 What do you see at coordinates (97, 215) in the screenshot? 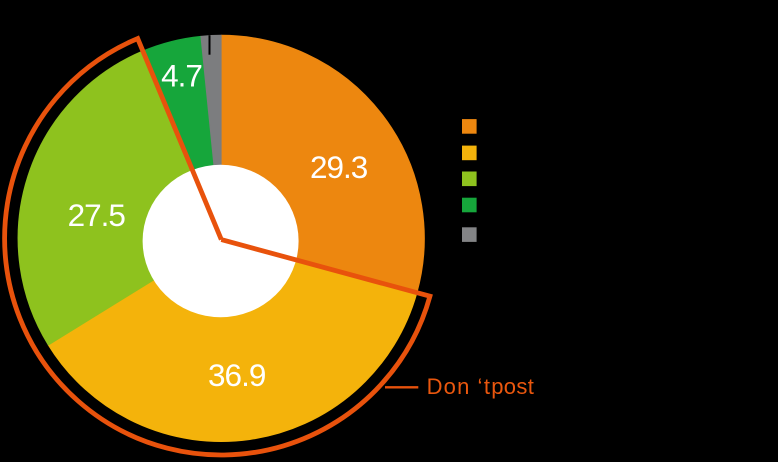
I see `svg-text: 27.5` at bounding box center [97, 215].